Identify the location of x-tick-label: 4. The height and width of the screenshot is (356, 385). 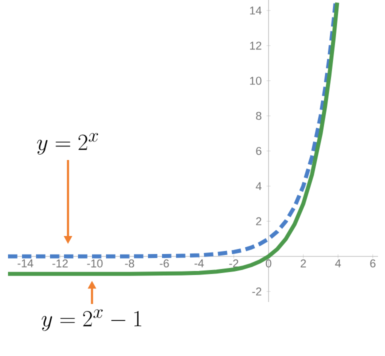
(338, 263).